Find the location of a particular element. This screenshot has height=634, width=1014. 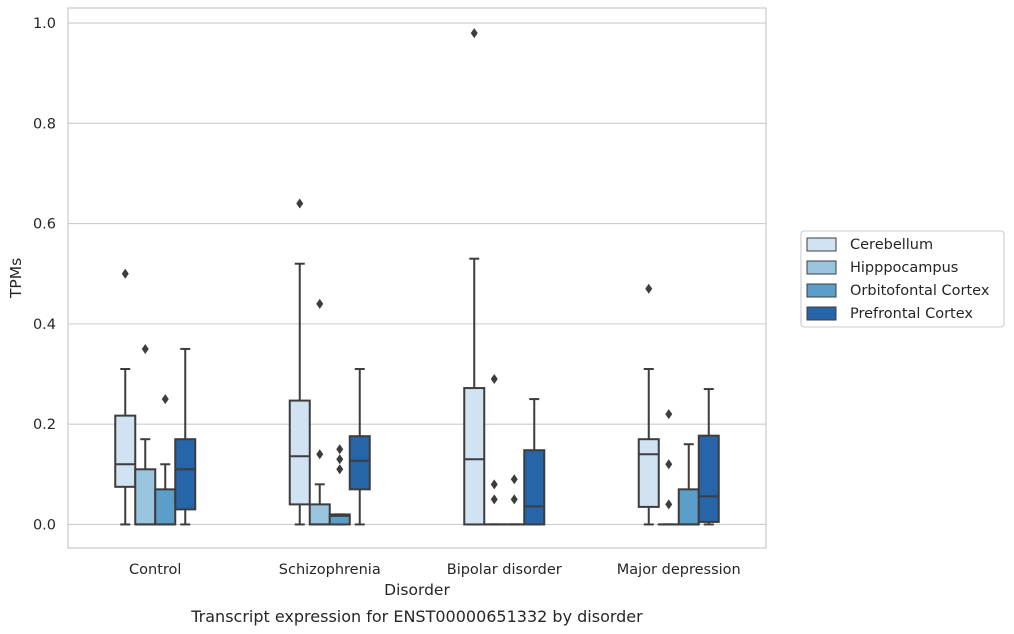

y-axis-ticks: 0.0 0.2 0.4 0.6 0.8 1.0 is located at coordinates (44, 274).